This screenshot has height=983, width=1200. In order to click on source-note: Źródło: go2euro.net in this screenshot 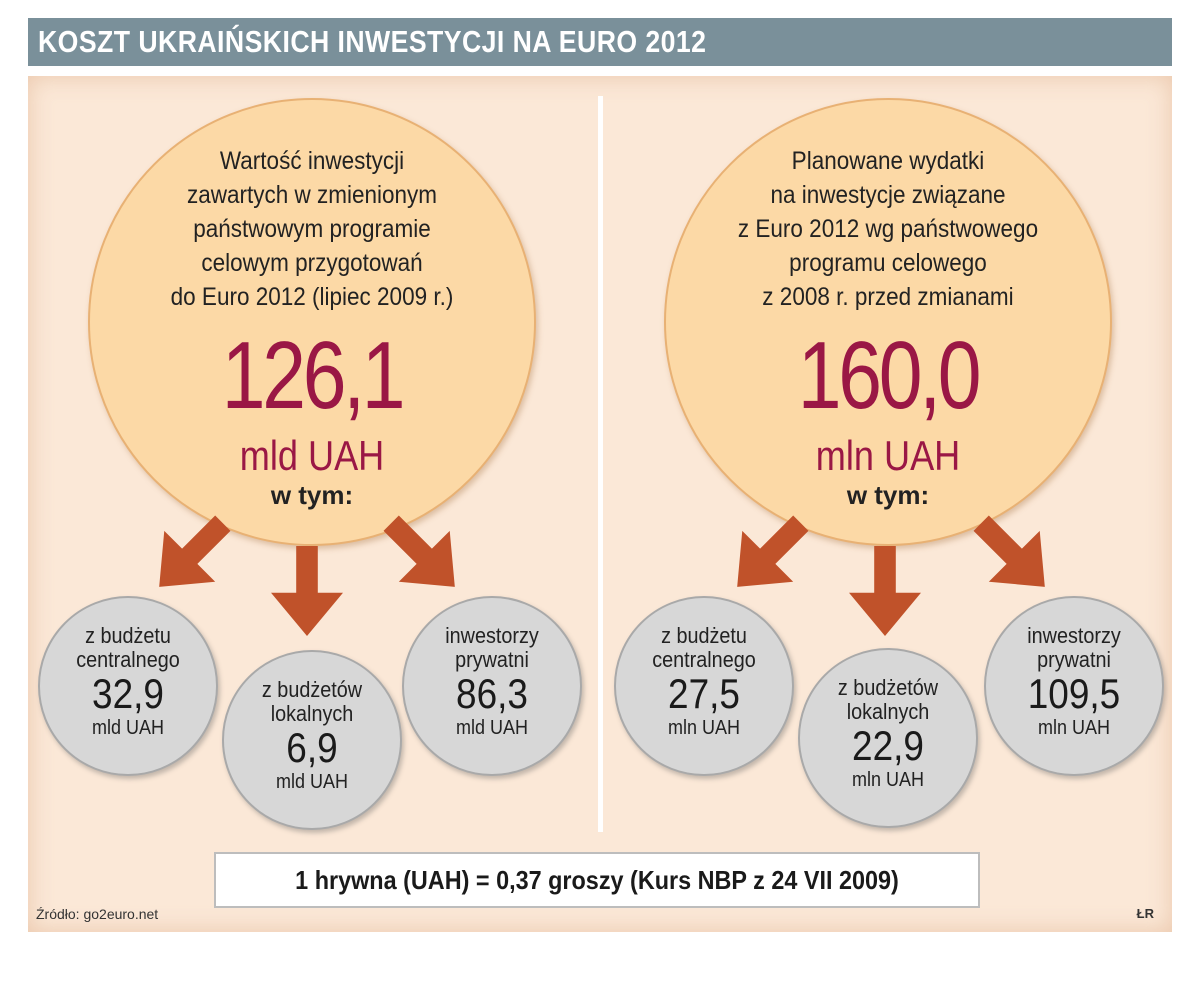, I will do `click(97, 914)`.